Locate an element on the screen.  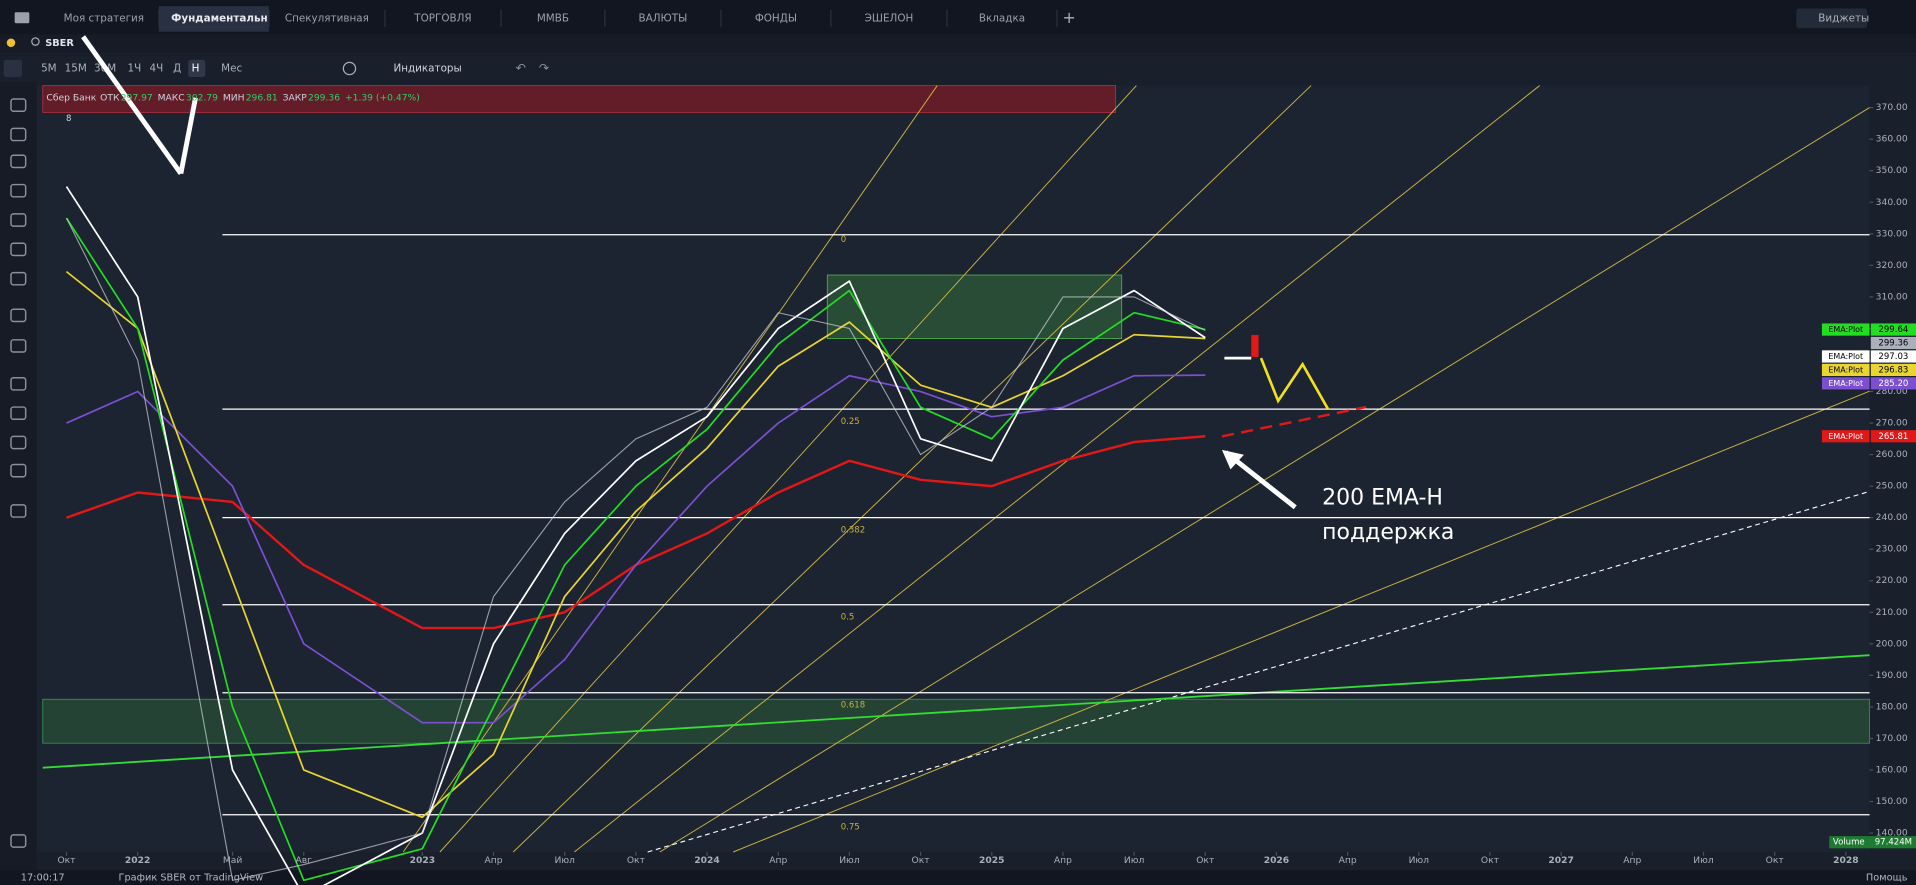
tab: Вкладка is located at coordinates (1002, 18).